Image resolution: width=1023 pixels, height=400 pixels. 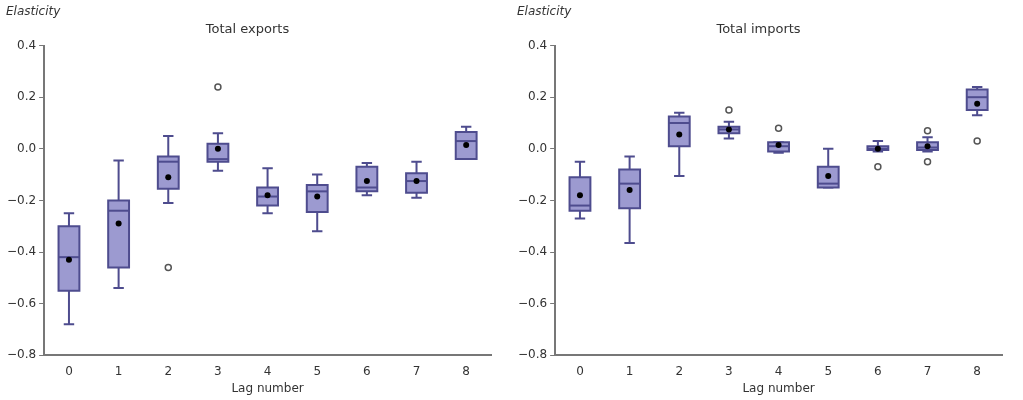 What do you see at coordinates (758, 29) in the screenshot?
I see `chart-title: Total imports` at bounding box center [758, 29].